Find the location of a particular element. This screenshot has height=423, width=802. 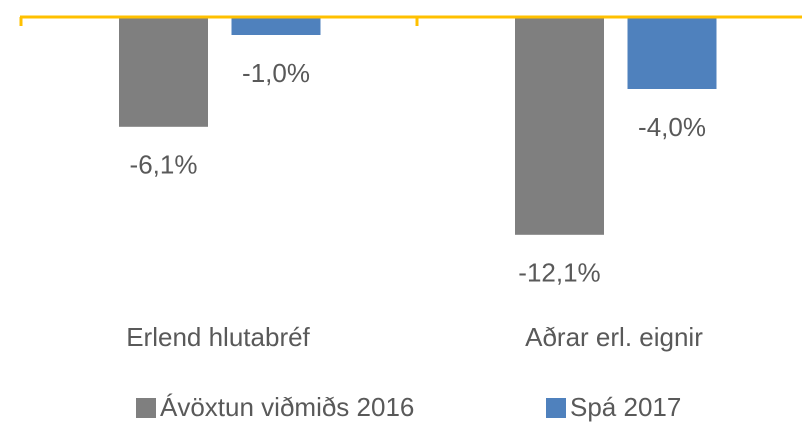

data-label: -4,0% is located at coordinates (672, 127).